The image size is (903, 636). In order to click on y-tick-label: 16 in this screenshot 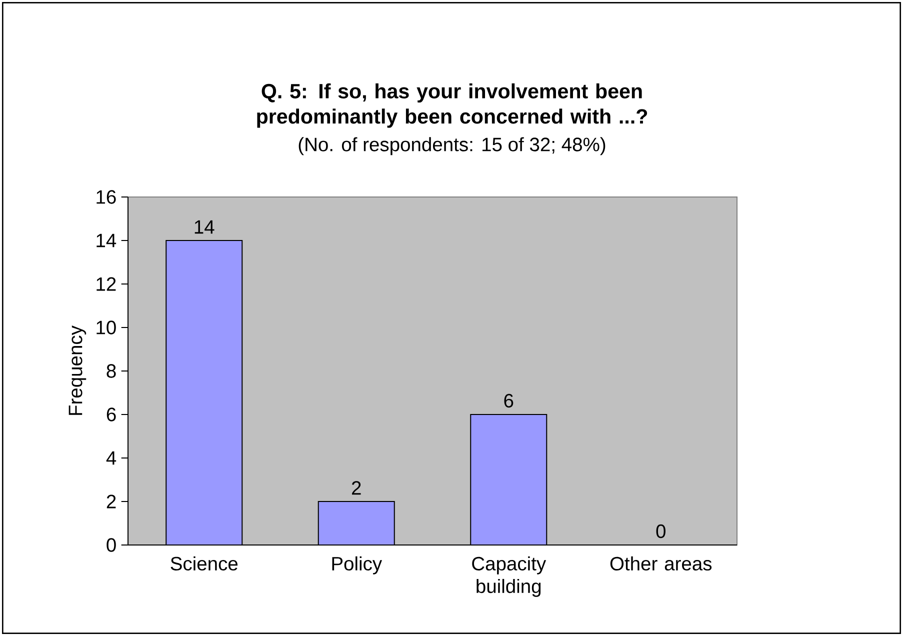, I will do `click(106, 197)`.